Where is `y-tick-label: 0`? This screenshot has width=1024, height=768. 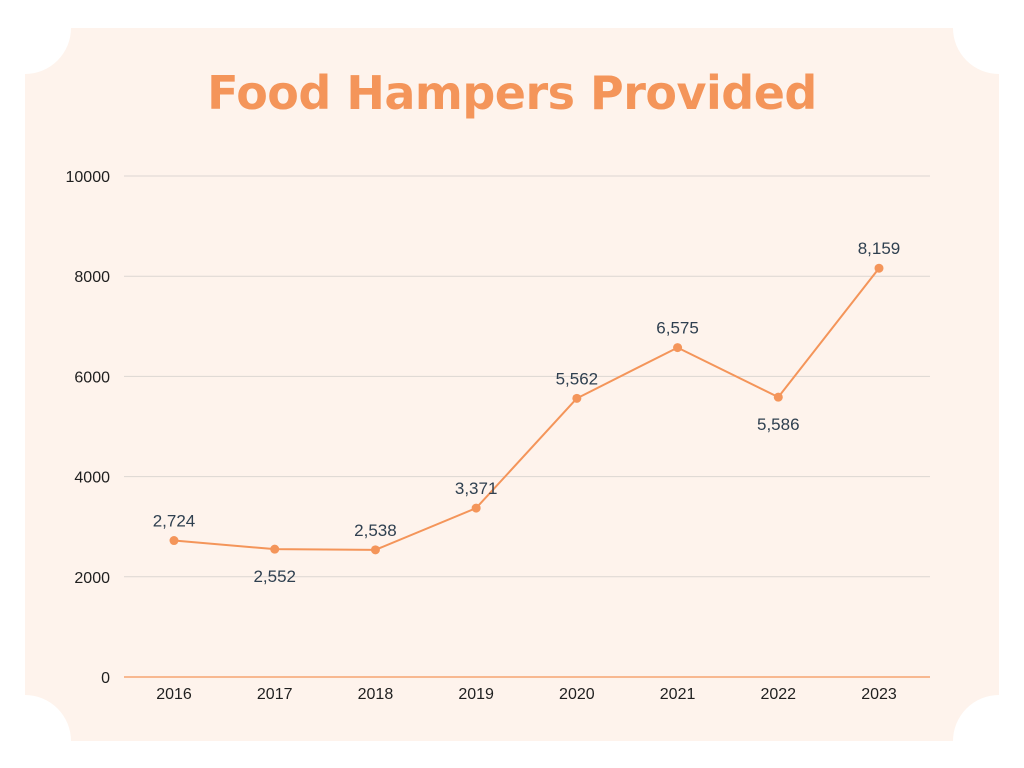
y-tick-label: 0 is located at coordinates (105, 678).